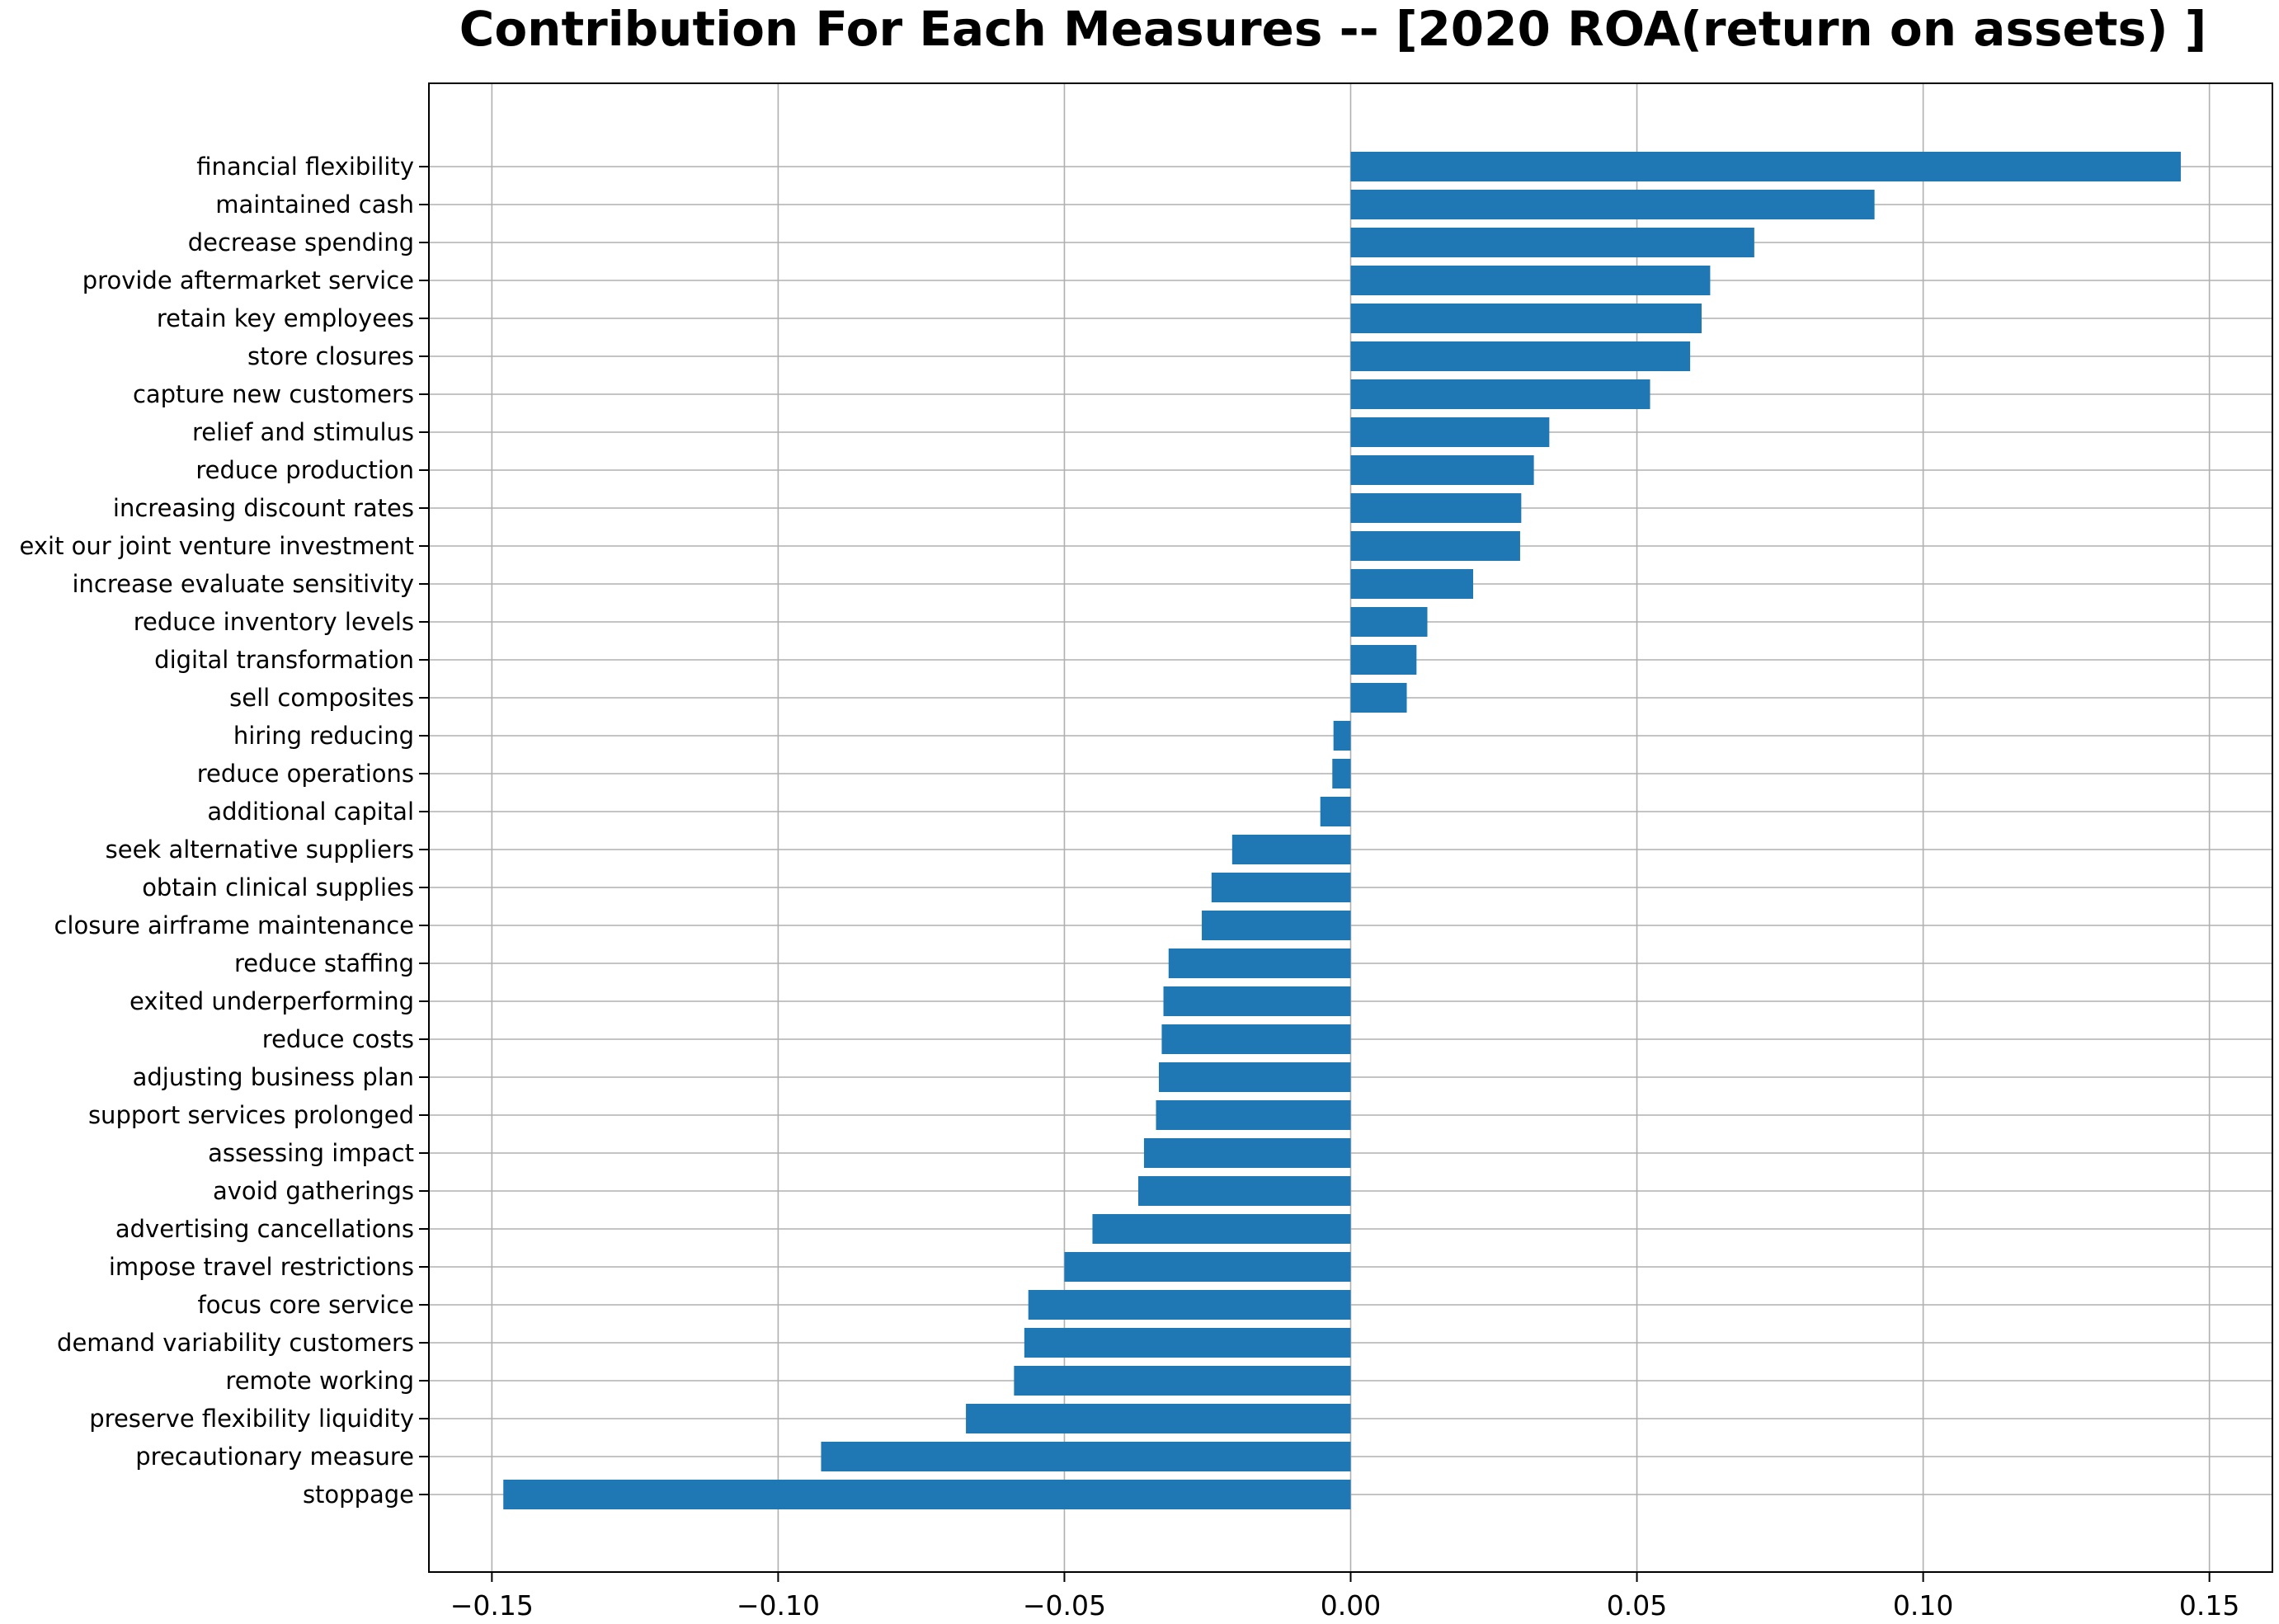  Describe the element at coordinates (321, 698) in the screenshot. I see `y-tick-label: sell composites` at that location.